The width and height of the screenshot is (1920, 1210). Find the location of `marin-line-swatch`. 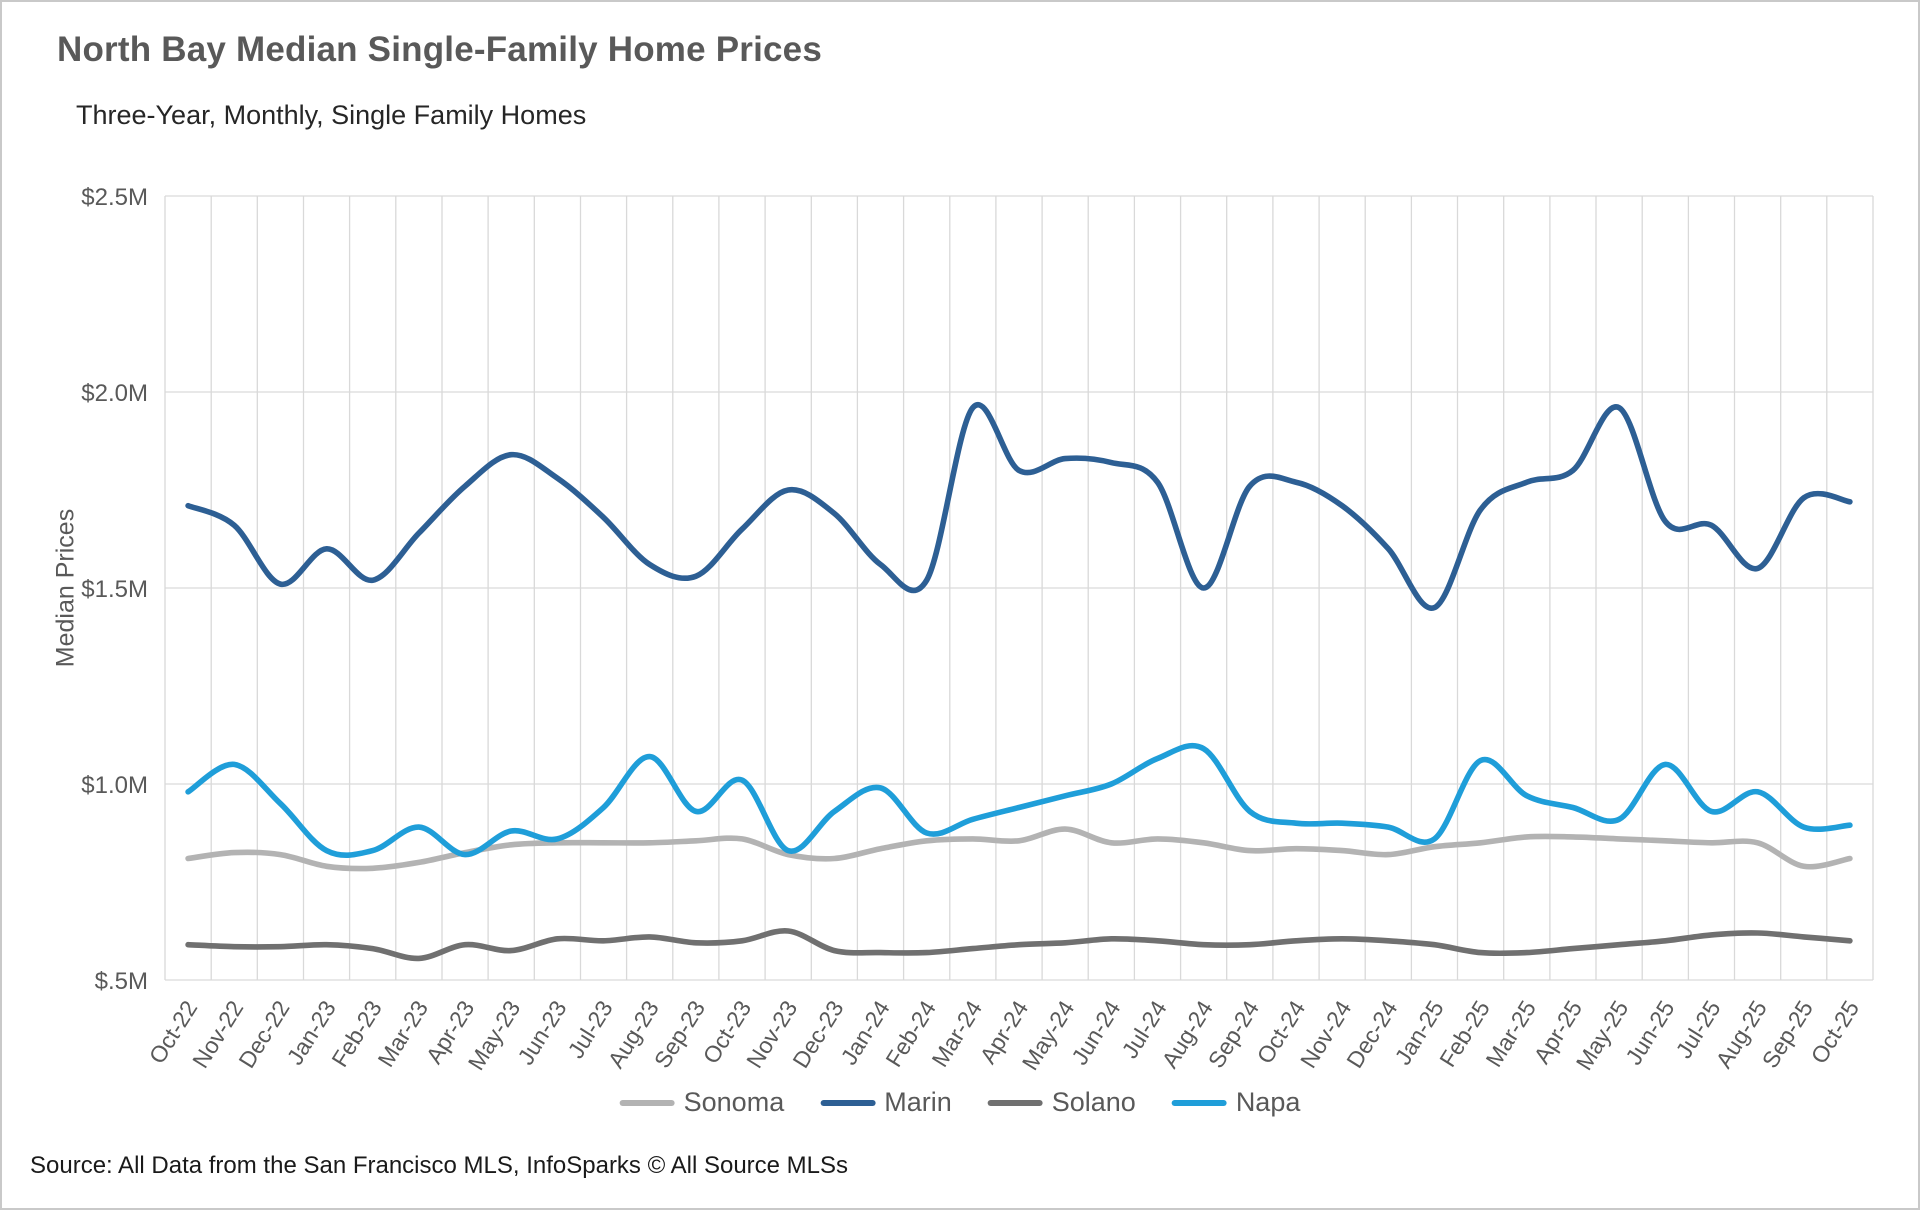

marin-line-swatch is located at coordinates (848, 1102).